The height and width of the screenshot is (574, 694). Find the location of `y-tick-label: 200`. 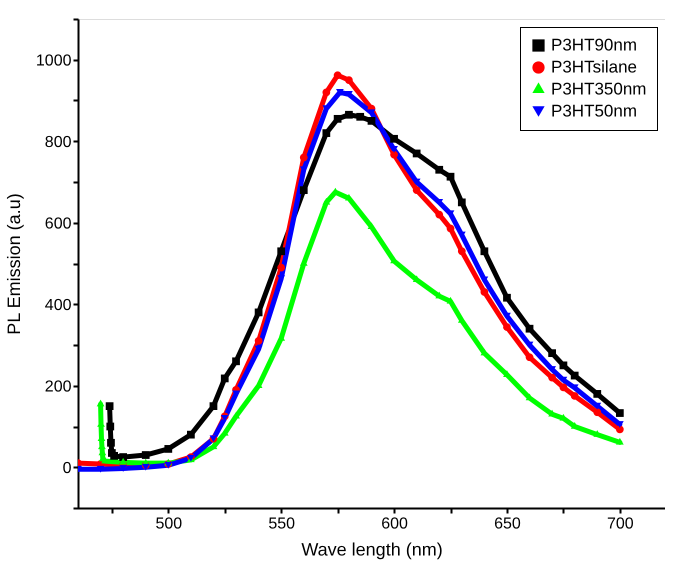

y-tick-label: 200 is located at coordinates (58, 387).